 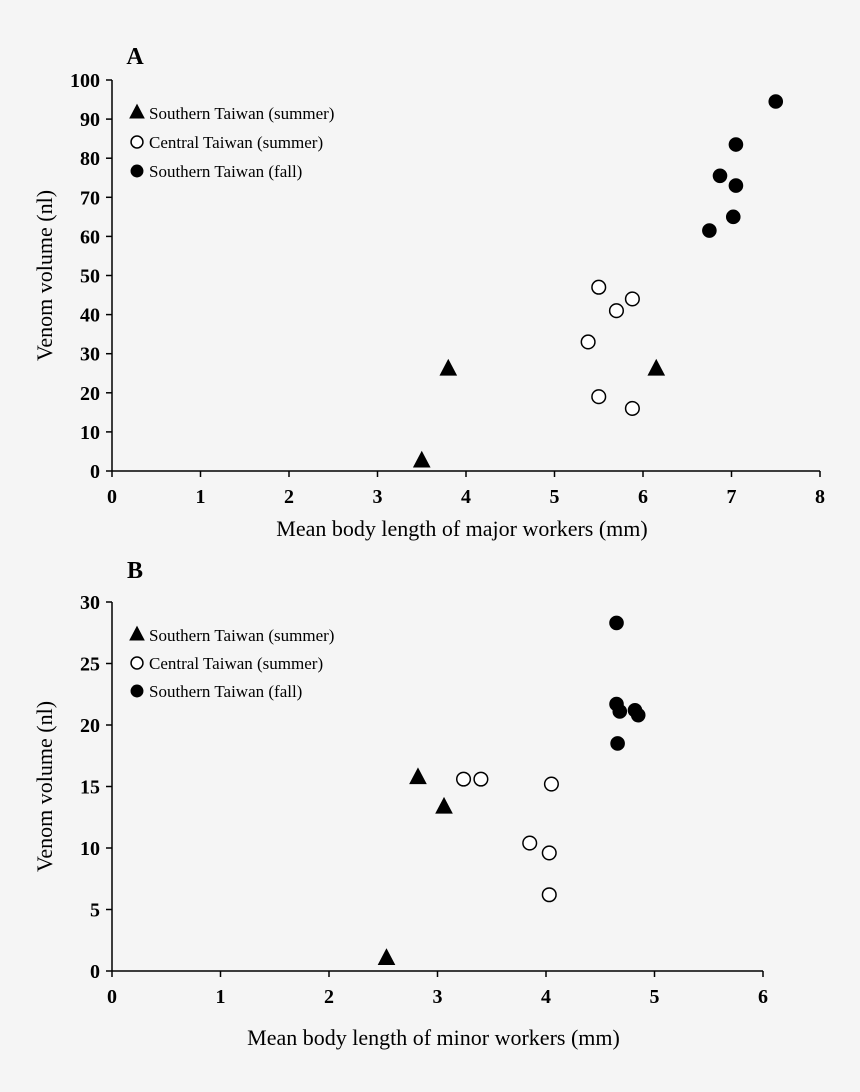 What do you see at coordinates (135, 57) in the screenshot?
I see `panel-label: A` at bounding box center [135, 57].